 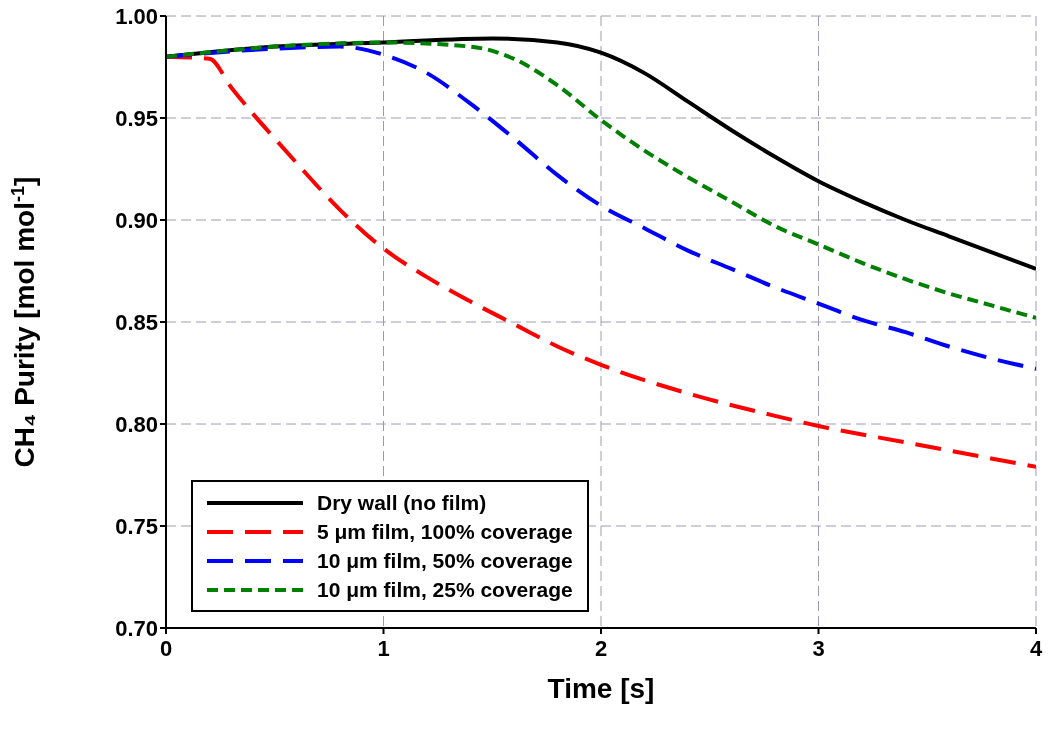 What do you see at coordinates (445, 560) in the screenshot?
I see `legend-label: 10 μm film, 50% coverage` at bounding box center [445, 560].